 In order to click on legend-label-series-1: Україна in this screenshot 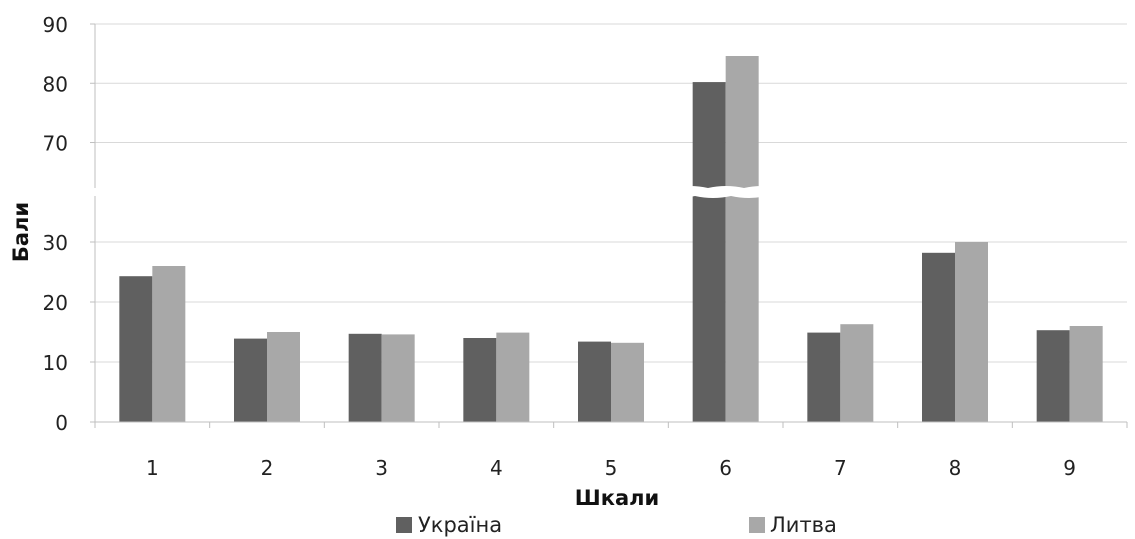, I will do `click(460, 525)`.